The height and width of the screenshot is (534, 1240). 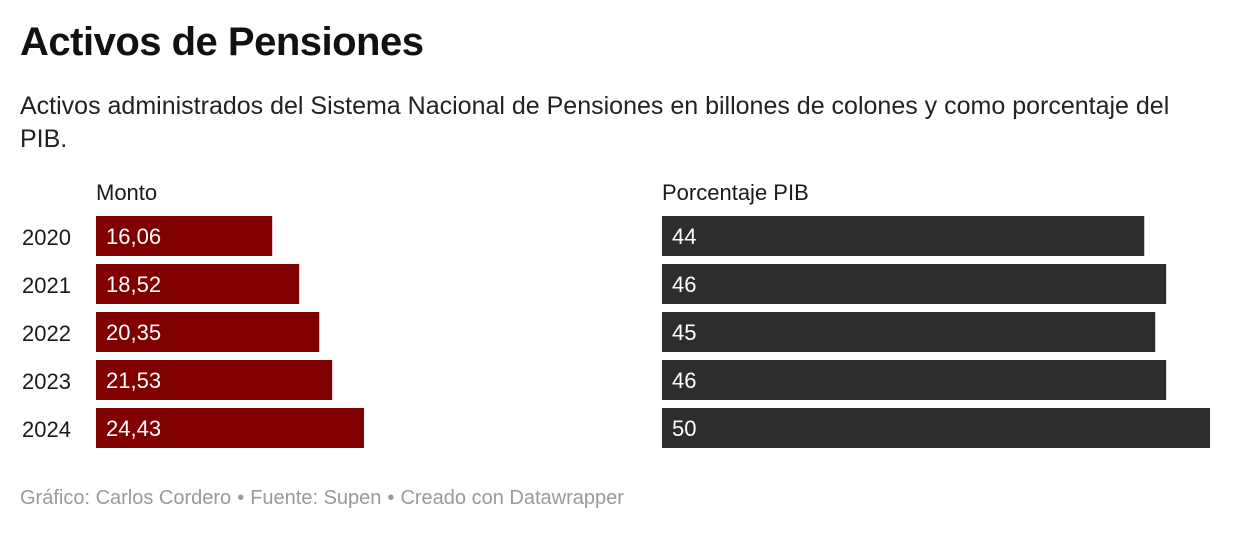 I want to click on footer-tool: Creado con Datawrapper, so click(x=512, y=498).